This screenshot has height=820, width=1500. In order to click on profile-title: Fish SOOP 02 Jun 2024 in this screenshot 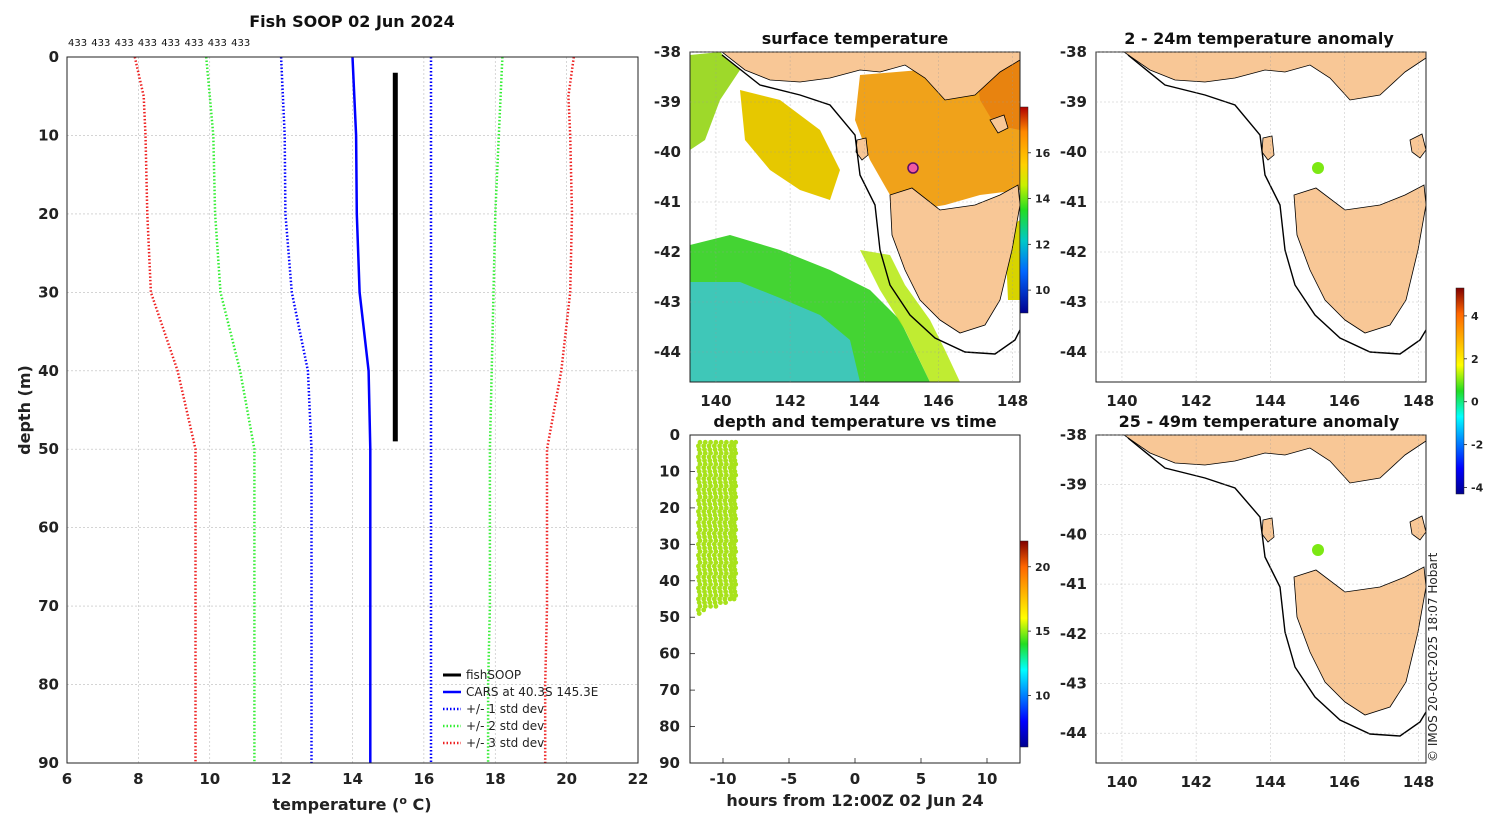, I will do `click(352, 21)`.